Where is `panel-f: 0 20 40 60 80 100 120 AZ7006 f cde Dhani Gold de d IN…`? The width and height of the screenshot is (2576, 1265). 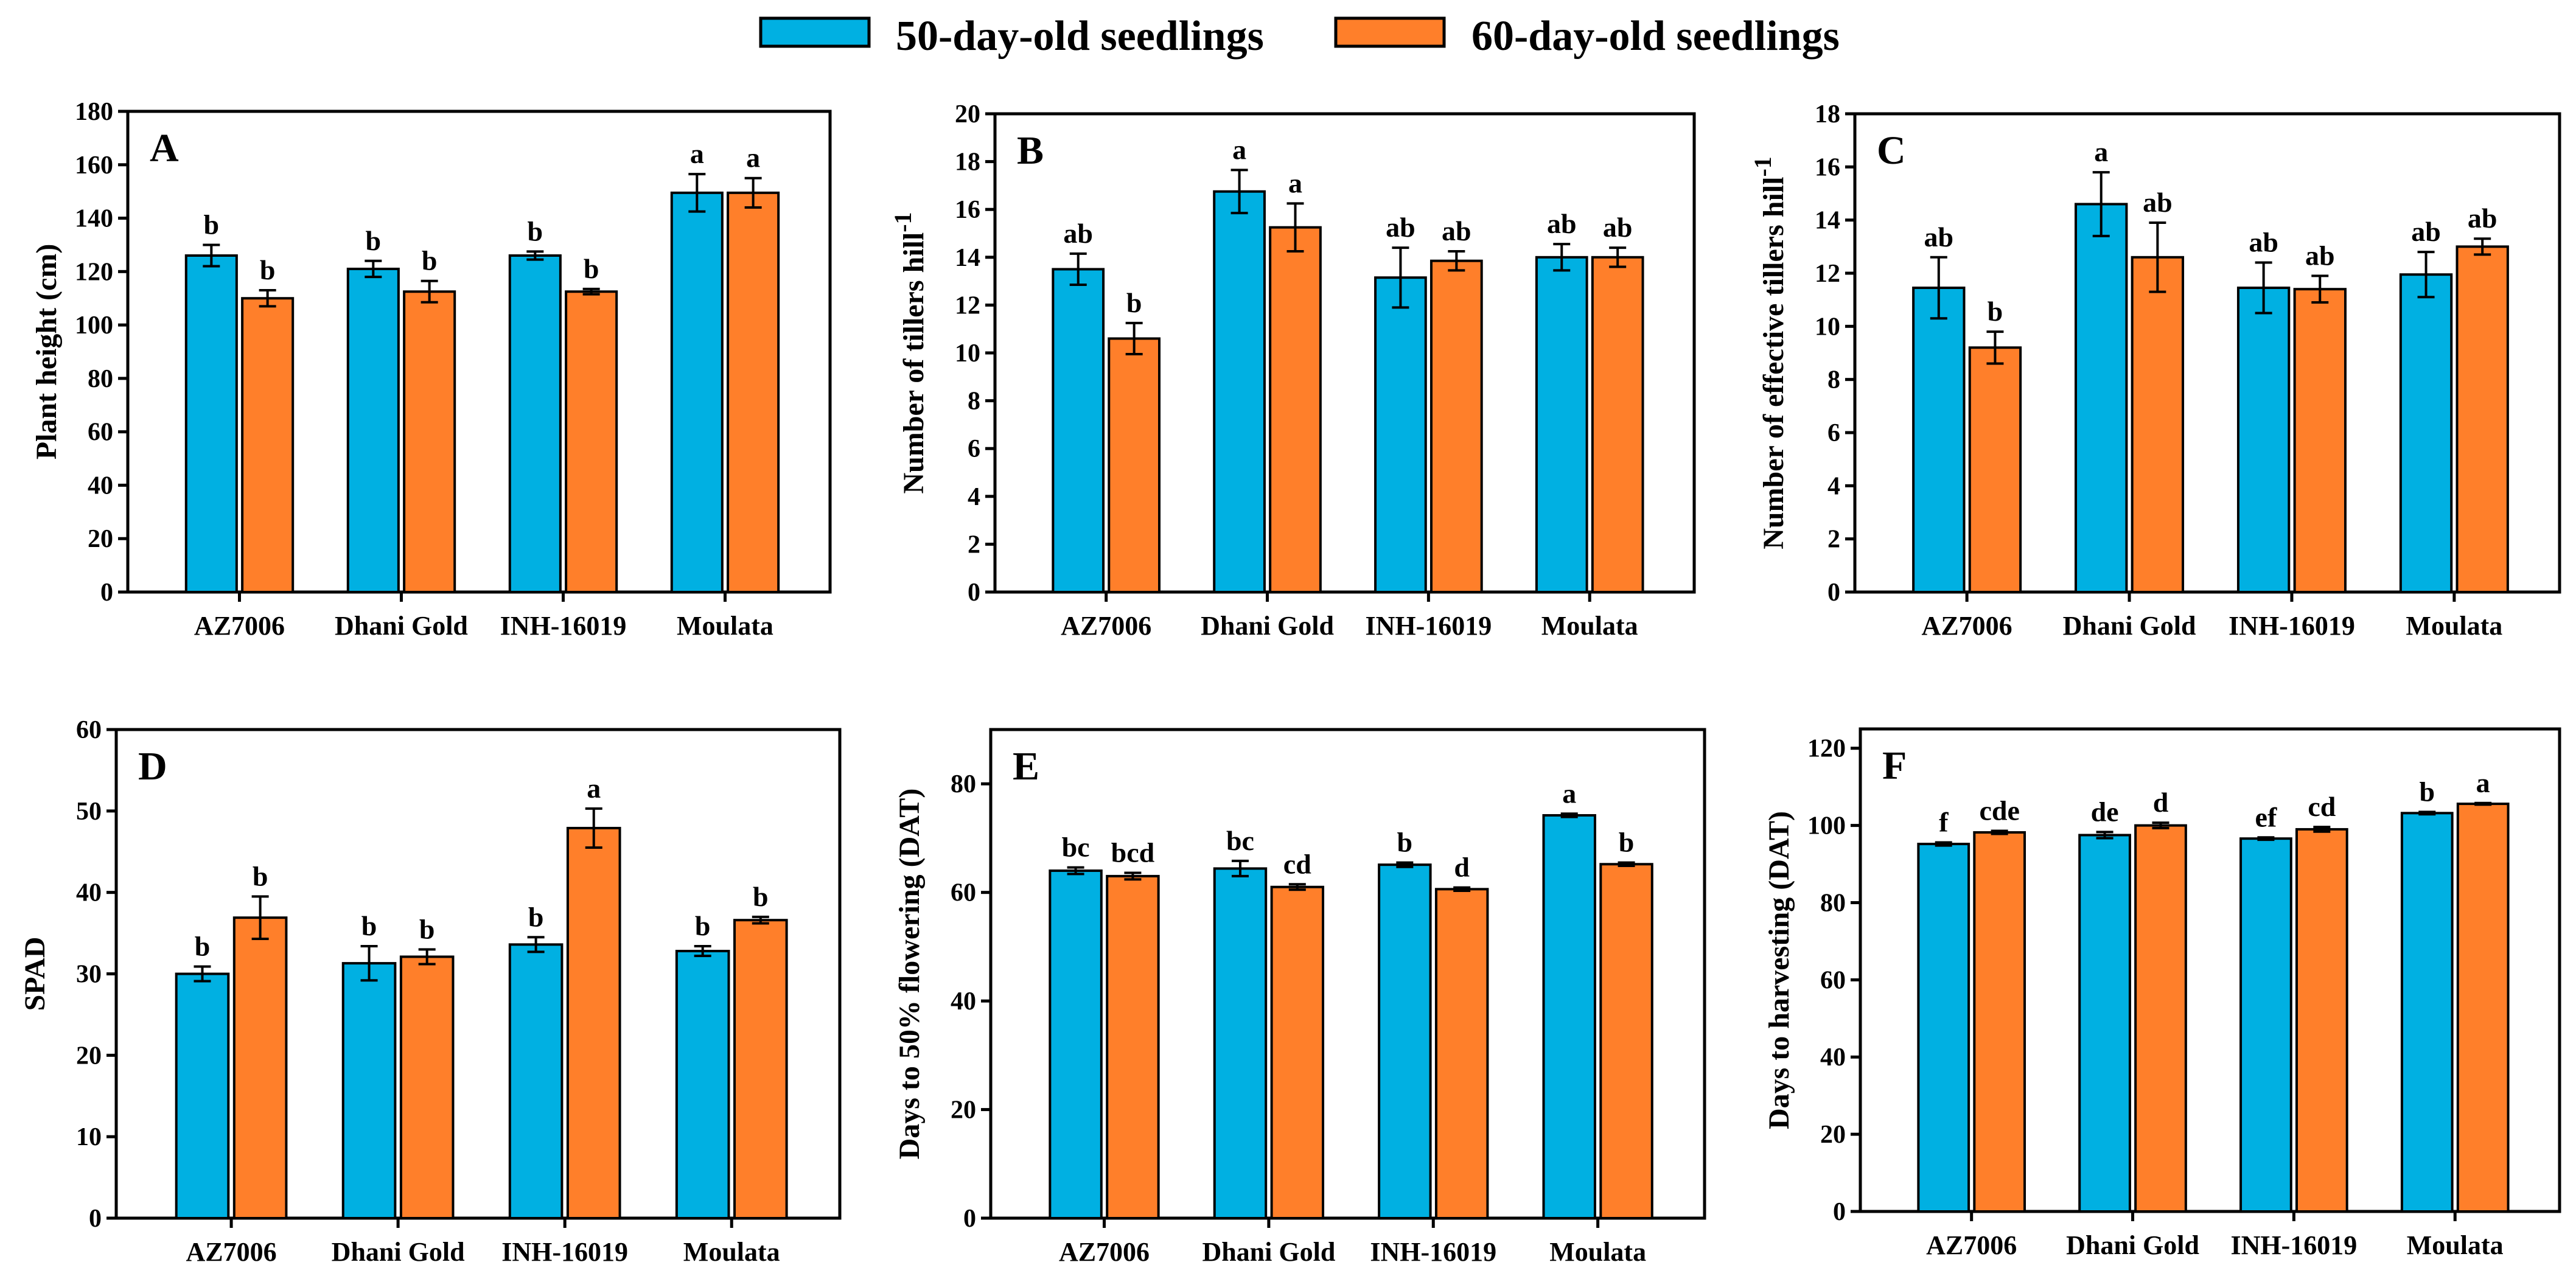 panel-f: 0 20 40 60 80 100 120 AZ7006 f cde Dhani Gold de d IN… is located at coordinates (2162, 994).